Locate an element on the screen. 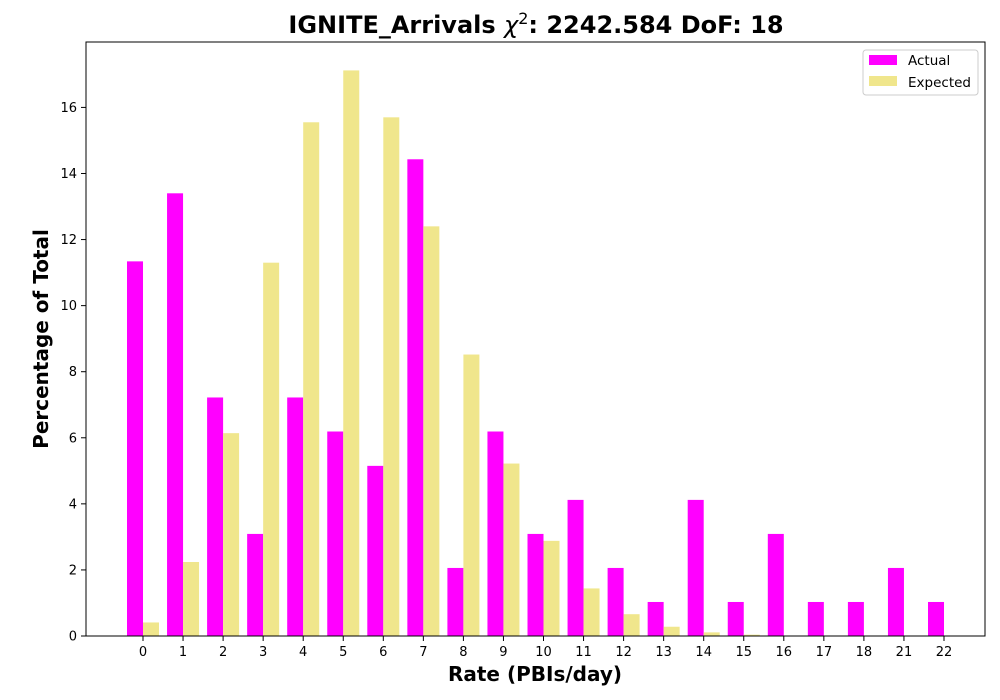 This screenshot has width=1000, height=700. y-tick-label: 8 is located at coordinates (73, 372).